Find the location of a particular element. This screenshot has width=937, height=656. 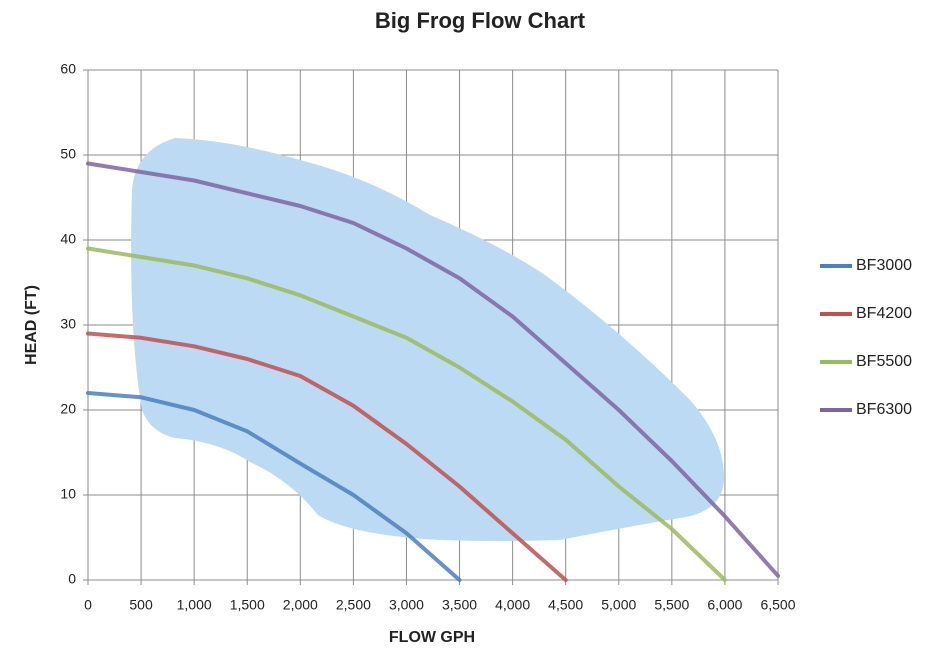

x-tick-label: 5,500 is located at coordinates (671, 605).